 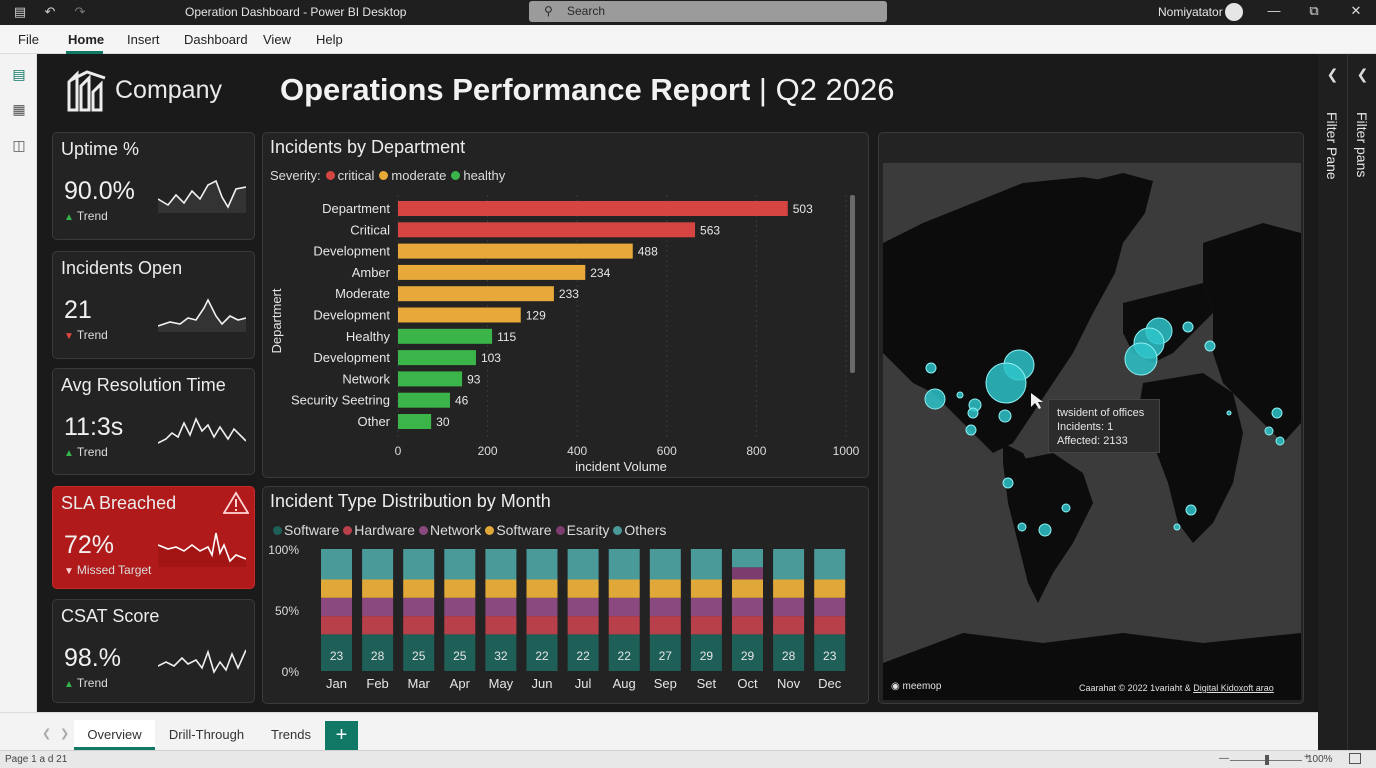 What do you see at coordinates (1355, 758) in the screenshot?
I see `fit-to-page-icon` at bounding box center [1355, 758].